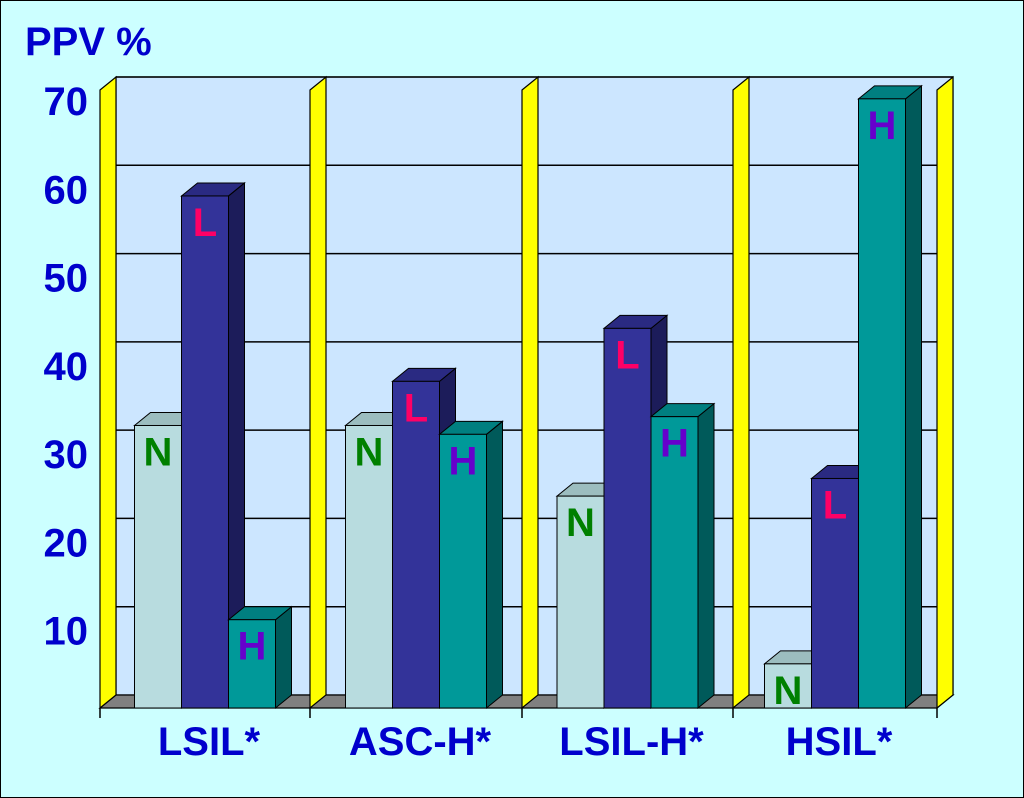  What do you see at coordinates (108, 392) in the screenshot?
I see `left-side-wall` at bounding box center [108, 392].